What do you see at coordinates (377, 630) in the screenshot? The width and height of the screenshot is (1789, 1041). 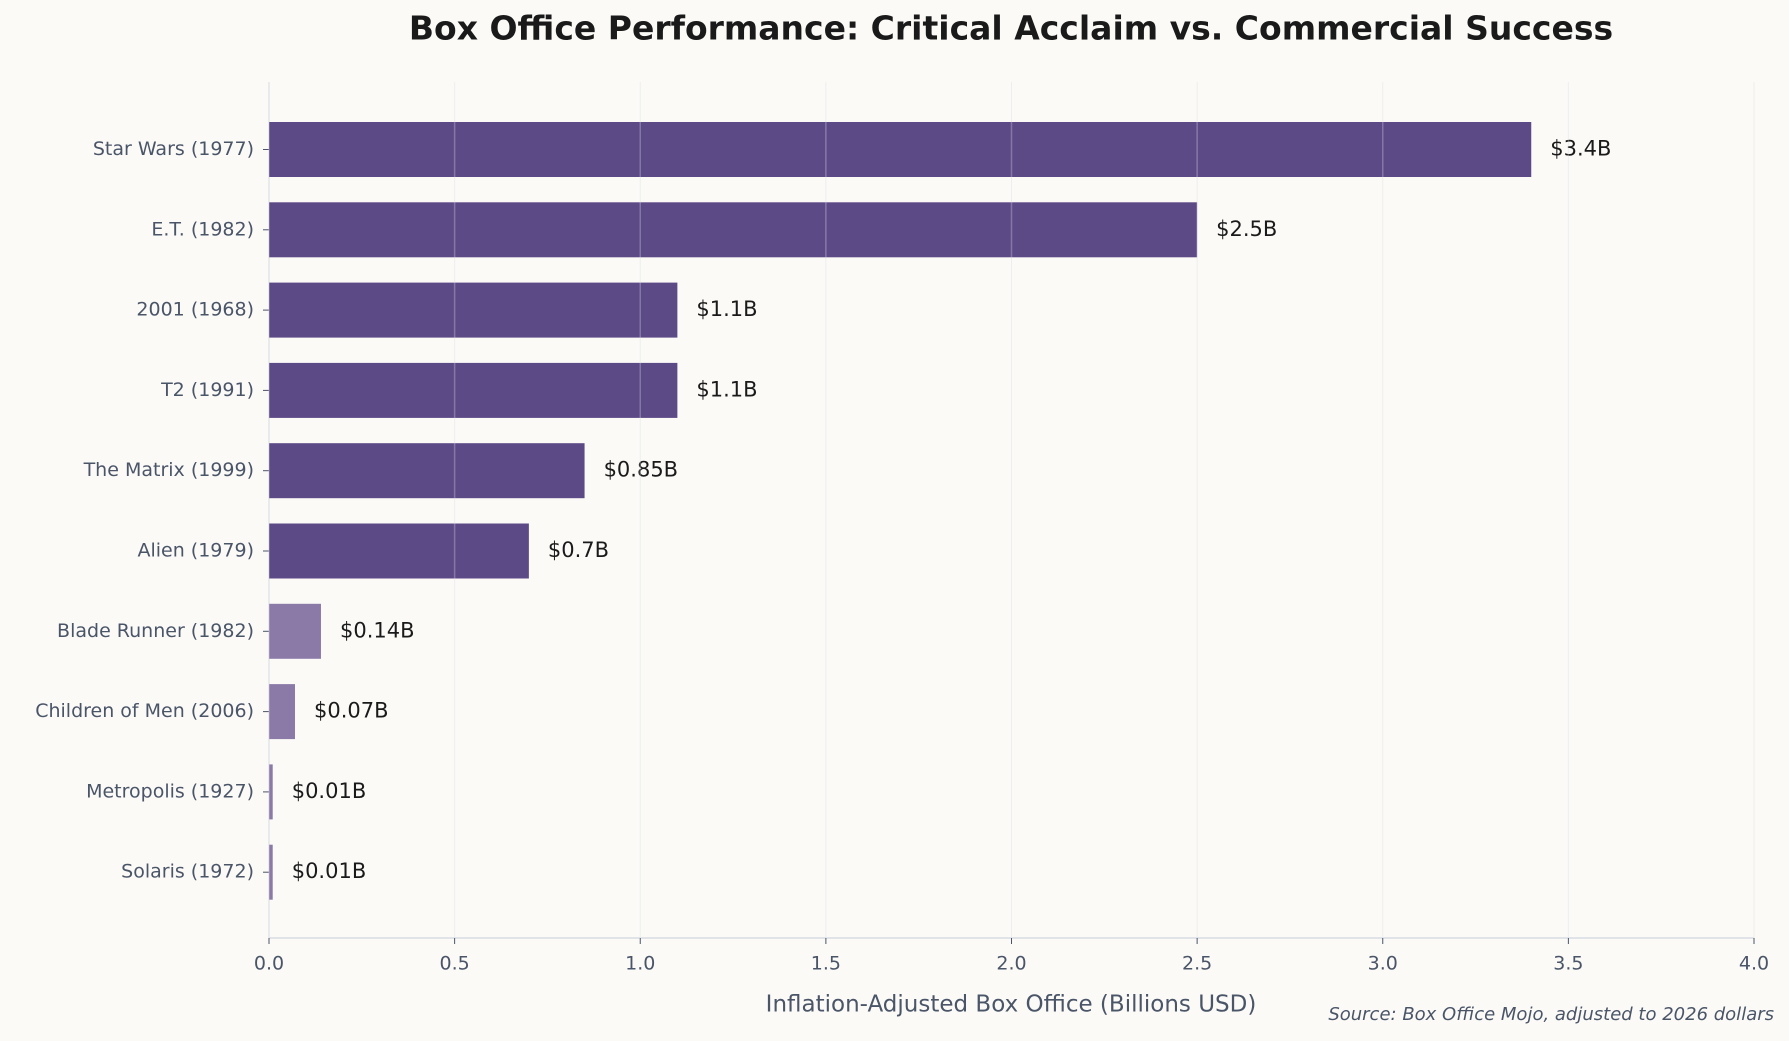 I see `value-label: $0.14B` at bounding box center [377, 630].